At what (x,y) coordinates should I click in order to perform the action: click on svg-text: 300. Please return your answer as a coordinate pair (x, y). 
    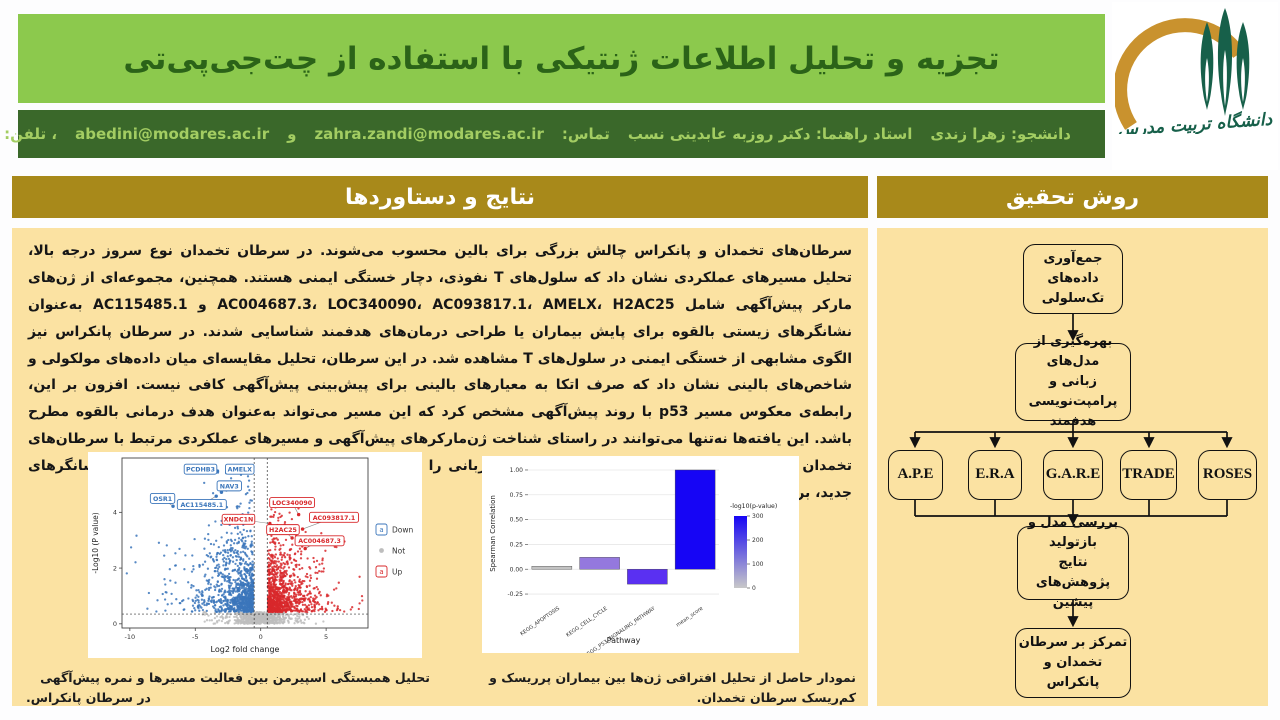
    Looking at the image, I should click on (758, 516).